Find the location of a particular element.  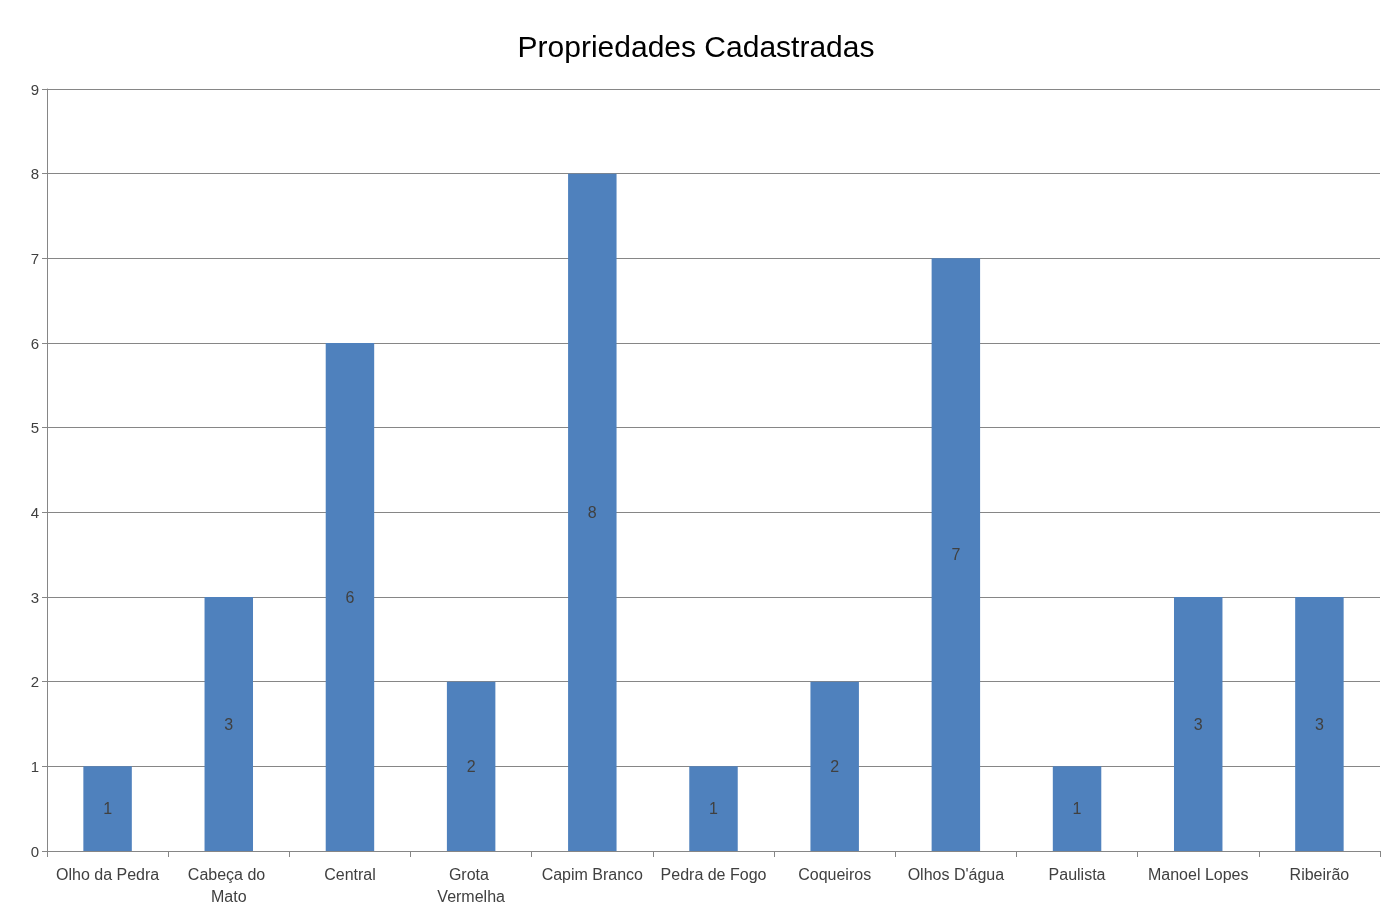

x-tick-label: Olho da Pedra is located at coordinates (108, 874).